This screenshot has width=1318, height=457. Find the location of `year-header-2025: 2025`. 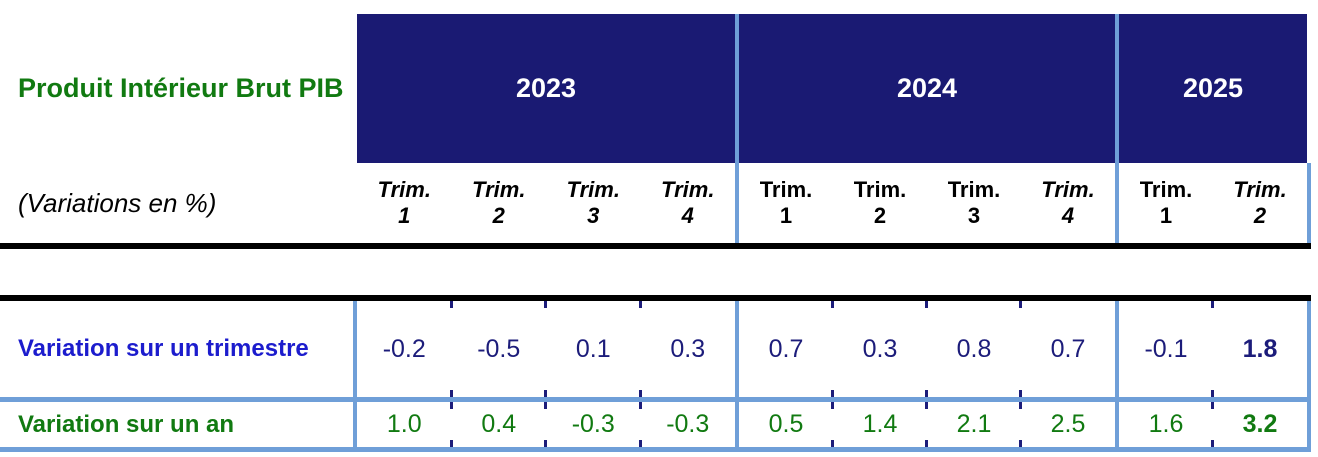

year-header-2025: 2025 is located at coordinates (1213, 88).